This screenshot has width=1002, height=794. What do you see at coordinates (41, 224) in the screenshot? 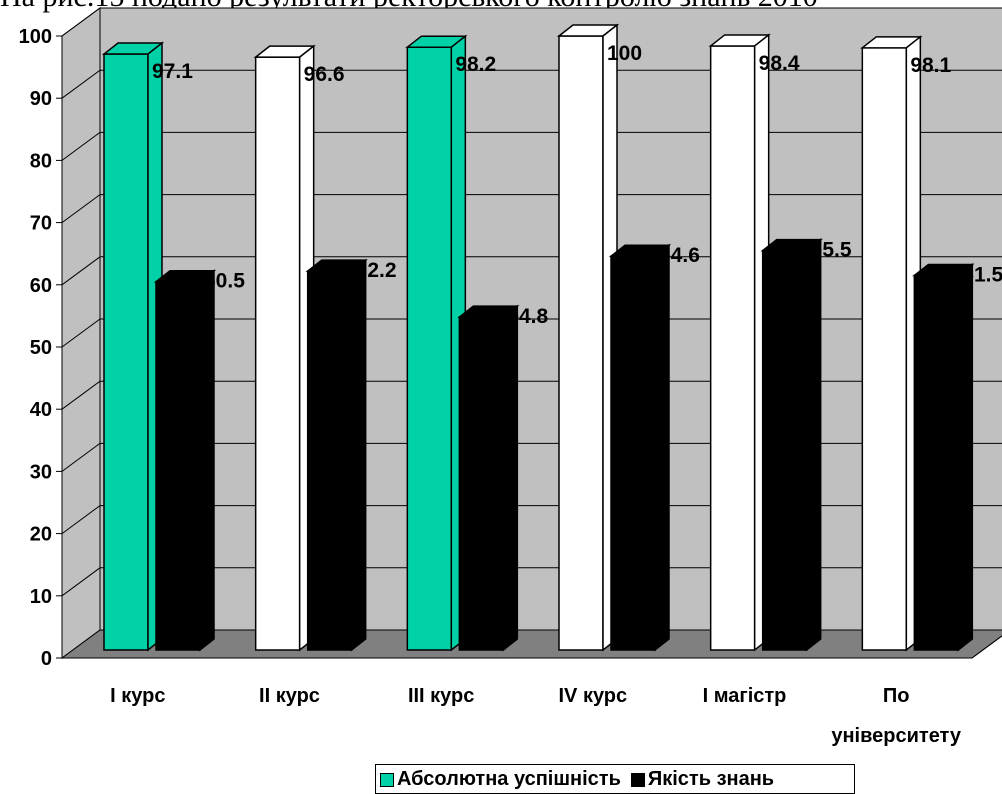
I see `y-tick-label: 70` at bounding box center [41, 224].